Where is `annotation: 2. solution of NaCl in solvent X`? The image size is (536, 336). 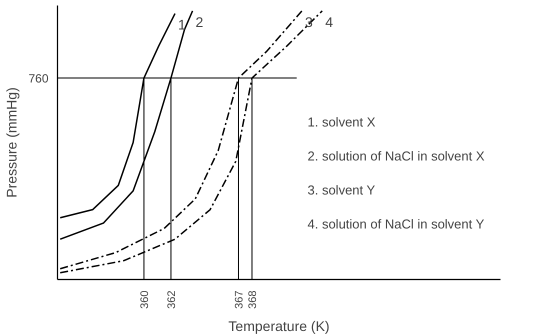 annotation: 2. solution of NaCl in solvent X is located at coordinates (396, 156).